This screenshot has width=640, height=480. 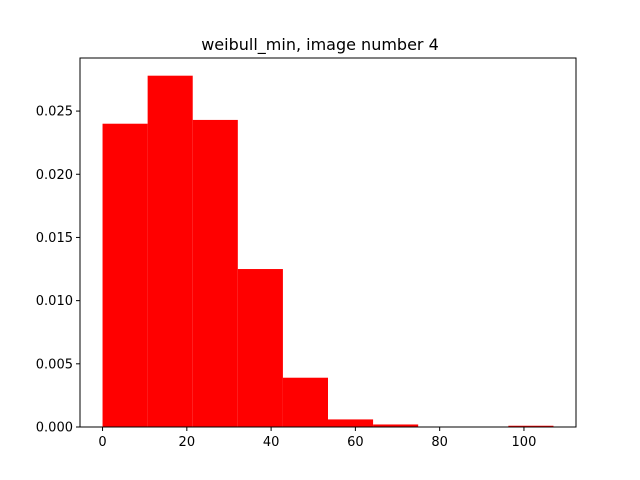 What do you see at coordinates (102, 442) in the screenshot?
I see `x-tick-label-1: 0` at bounding box center [102, 442].